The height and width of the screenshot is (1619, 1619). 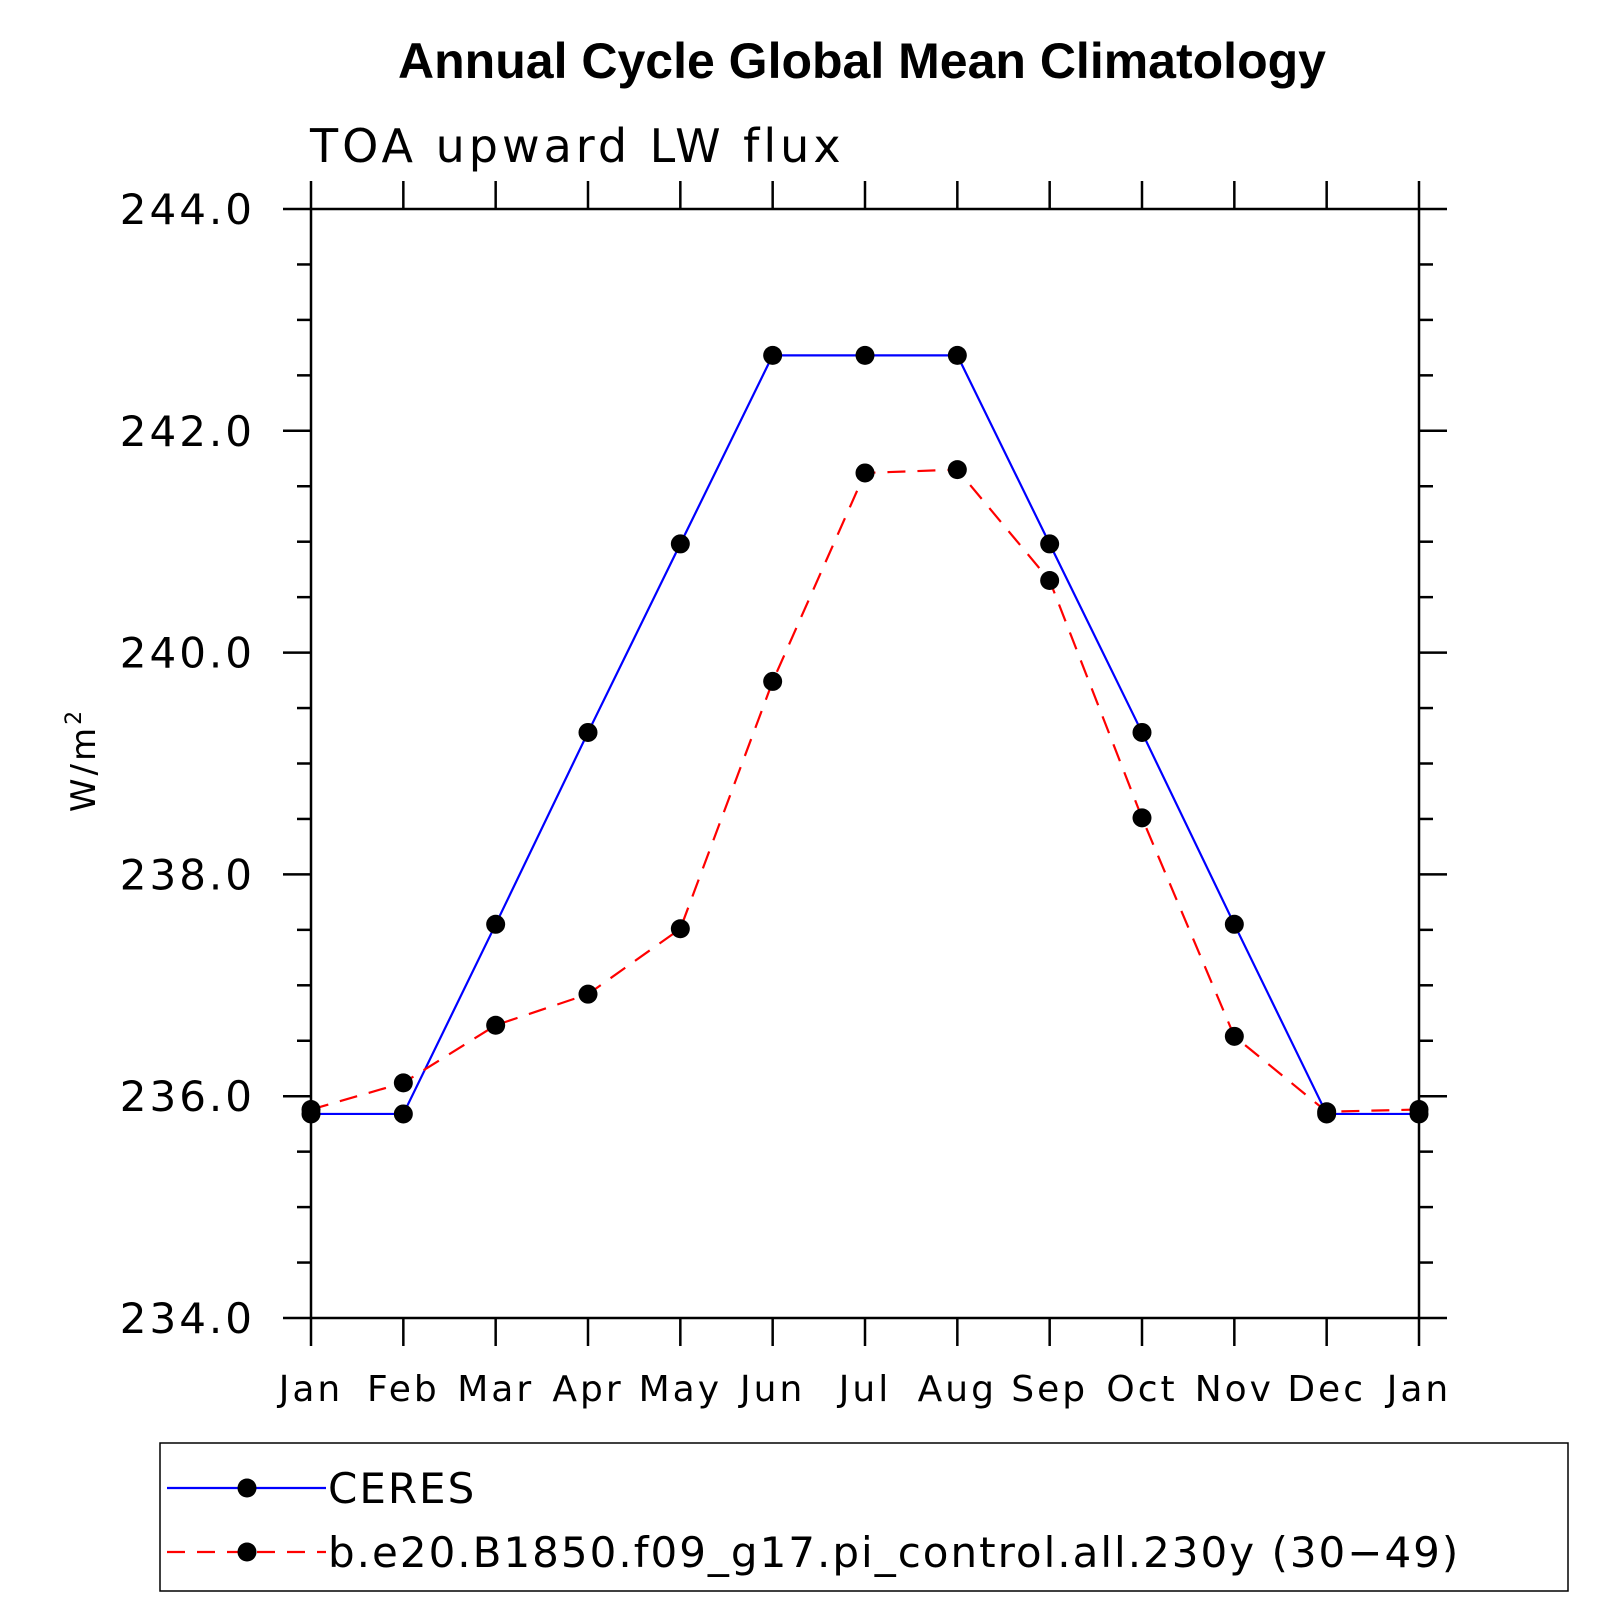 I want to click on x-tick-label: Apr, so click(x=587, y=1389).